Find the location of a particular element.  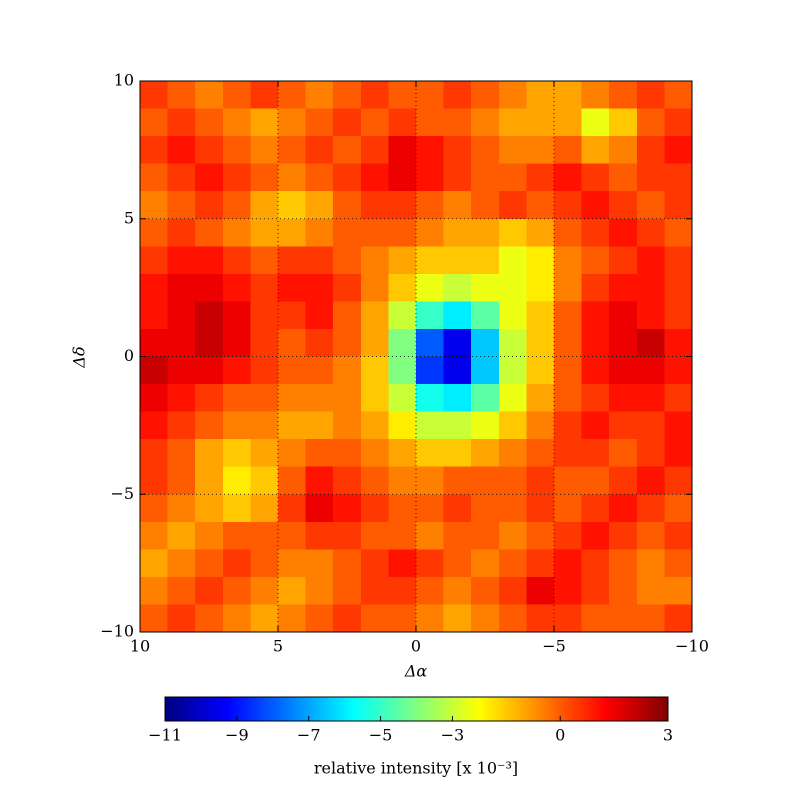

x-tick-label: 0 is located at coordinates (416, 646).